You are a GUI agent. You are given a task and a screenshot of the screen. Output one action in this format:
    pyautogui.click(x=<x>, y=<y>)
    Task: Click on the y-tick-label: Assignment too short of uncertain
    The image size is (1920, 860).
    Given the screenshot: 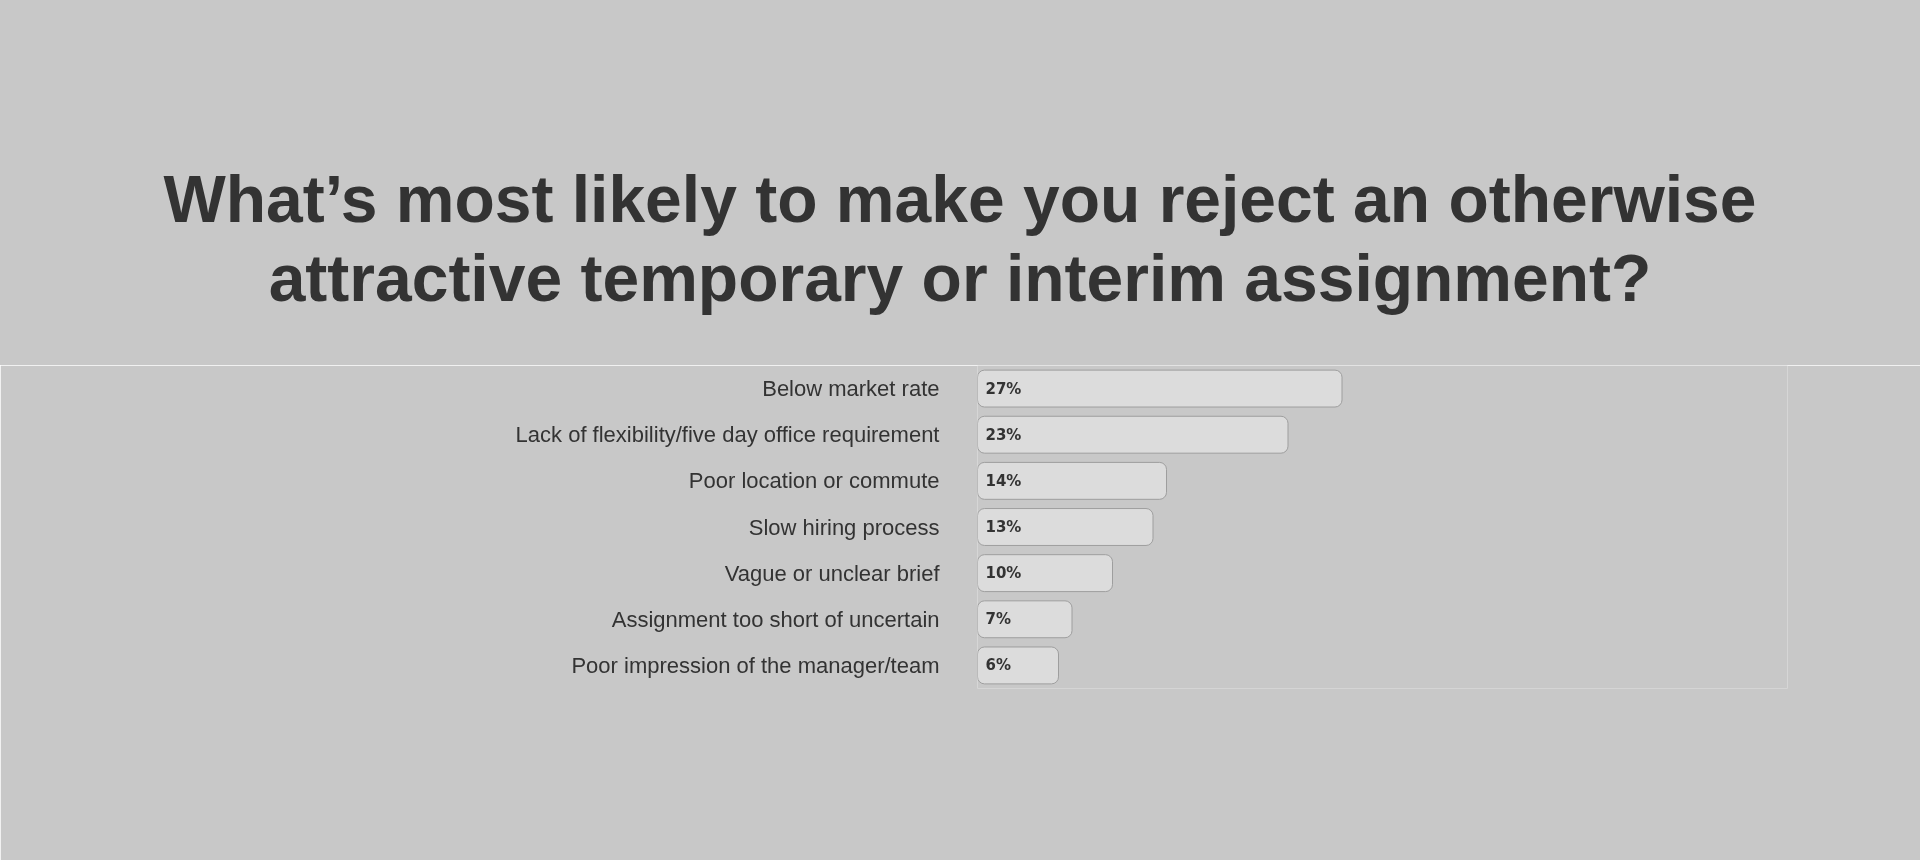 What is the action you would take?
    pyautogui.click(x=775, y=619)
    